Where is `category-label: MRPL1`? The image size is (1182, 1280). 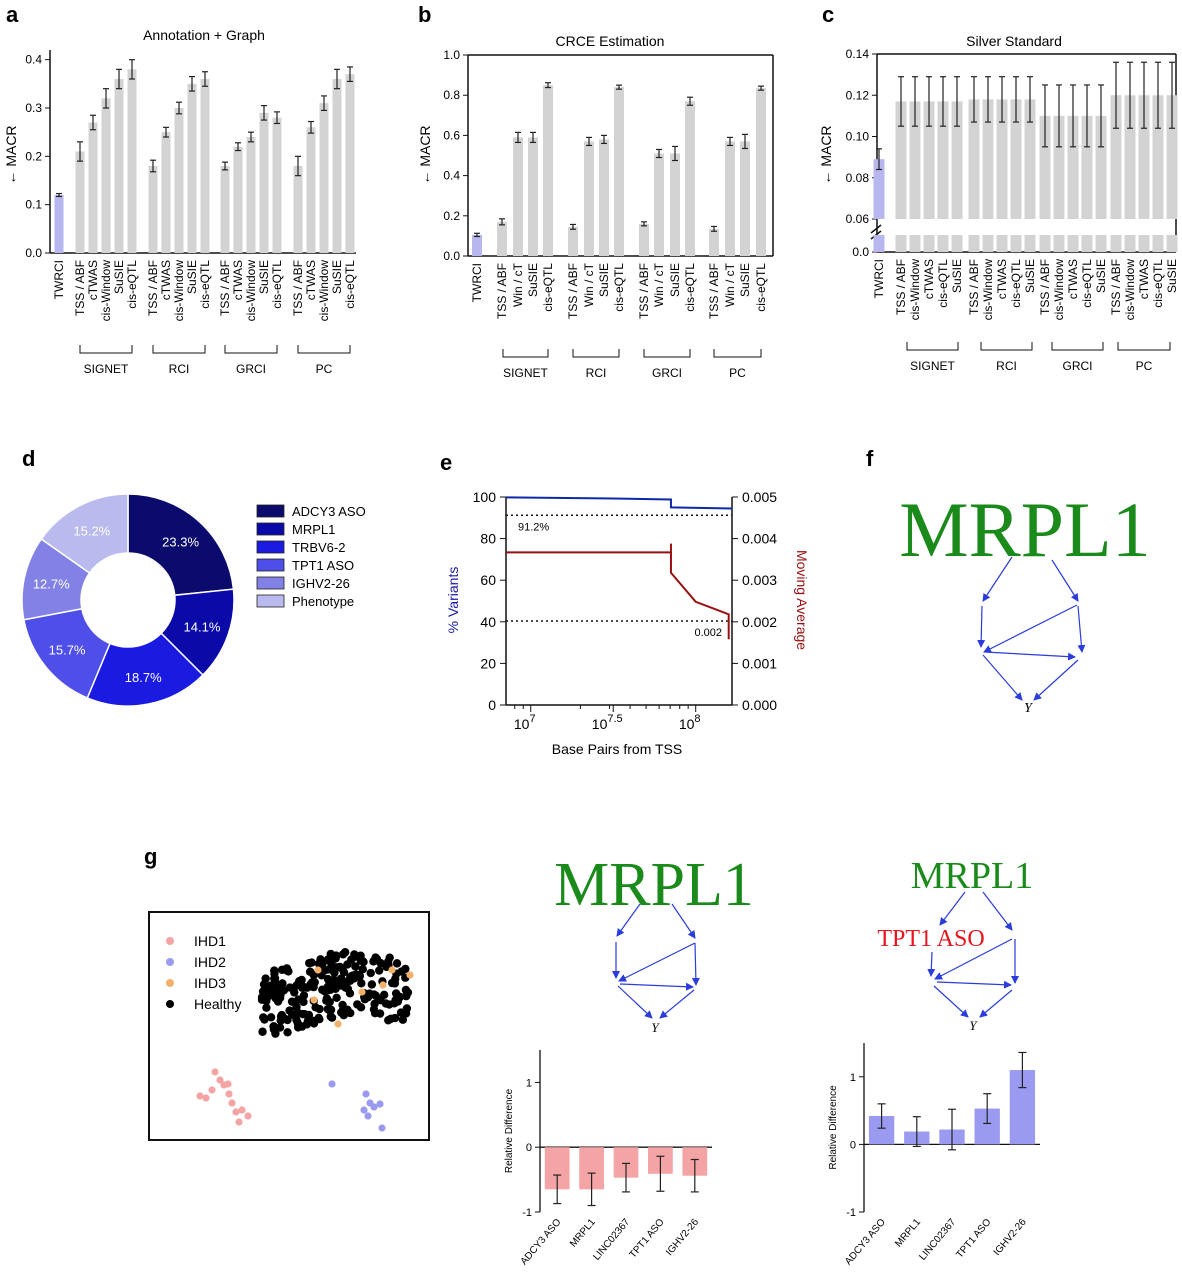
category-label: MRPL1 is located at coordinates (583, 1233).